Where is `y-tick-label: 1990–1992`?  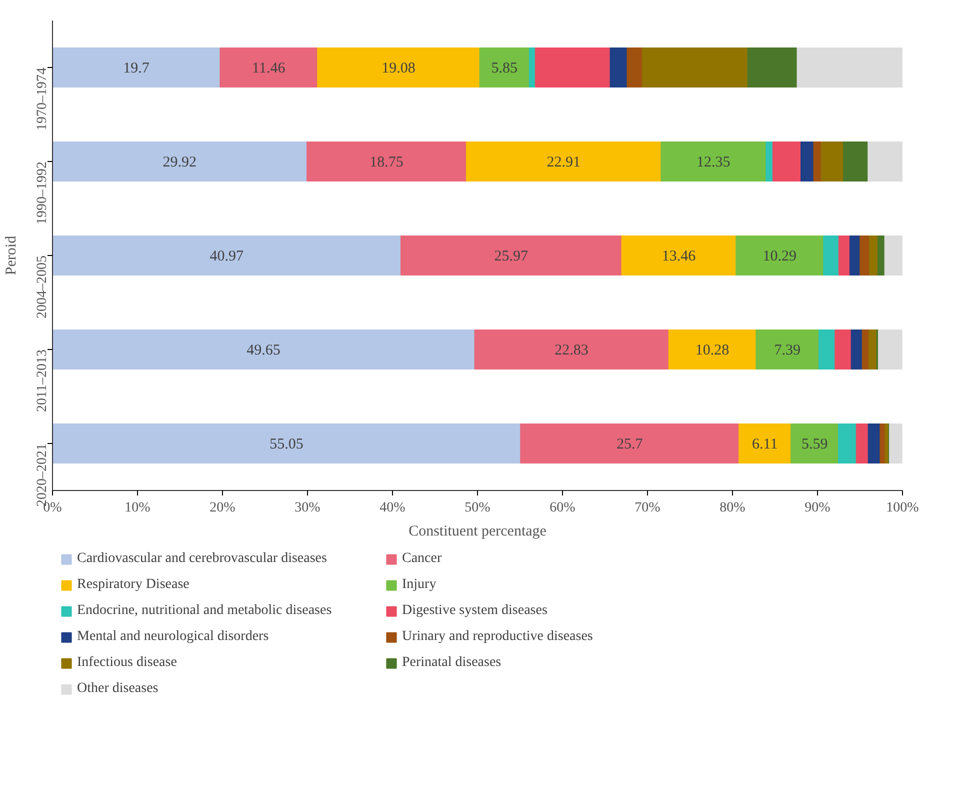
y-tick-label: 1990–1992 is located at coordinates (42, 193).